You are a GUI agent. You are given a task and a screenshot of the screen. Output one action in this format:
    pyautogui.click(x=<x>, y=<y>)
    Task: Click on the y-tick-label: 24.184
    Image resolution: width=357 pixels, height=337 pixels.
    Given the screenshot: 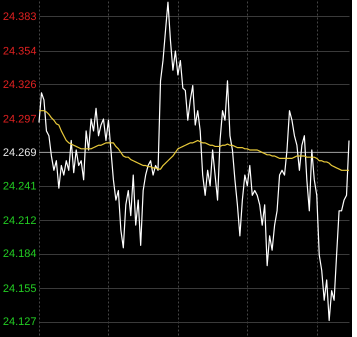 What is the action you would take?
    pyautogui.click(x=19, y=254)
    